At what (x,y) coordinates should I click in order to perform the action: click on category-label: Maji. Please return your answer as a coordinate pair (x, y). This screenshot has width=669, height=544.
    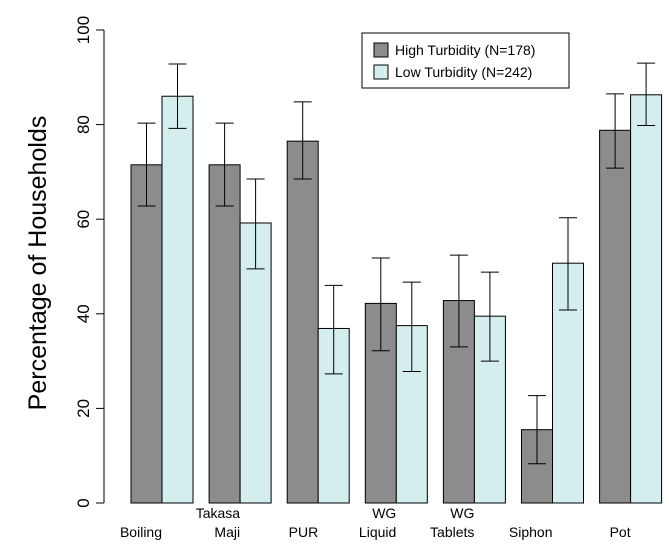
    Looking at the image, I should click on (227, 532).